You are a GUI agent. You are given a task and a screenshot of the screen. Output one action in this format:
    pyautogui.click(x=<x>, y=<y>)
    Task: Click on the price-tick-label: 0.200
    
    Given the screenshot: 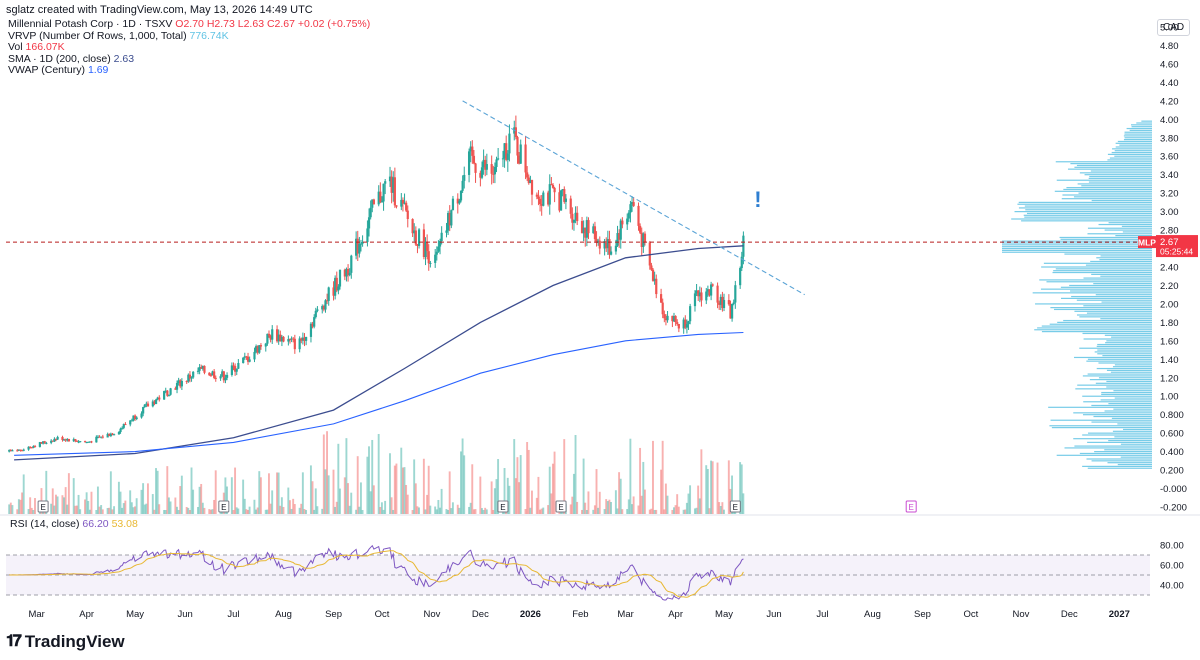 What is the action you would take?
    pyautogui.click(x=1172, y=471)
    